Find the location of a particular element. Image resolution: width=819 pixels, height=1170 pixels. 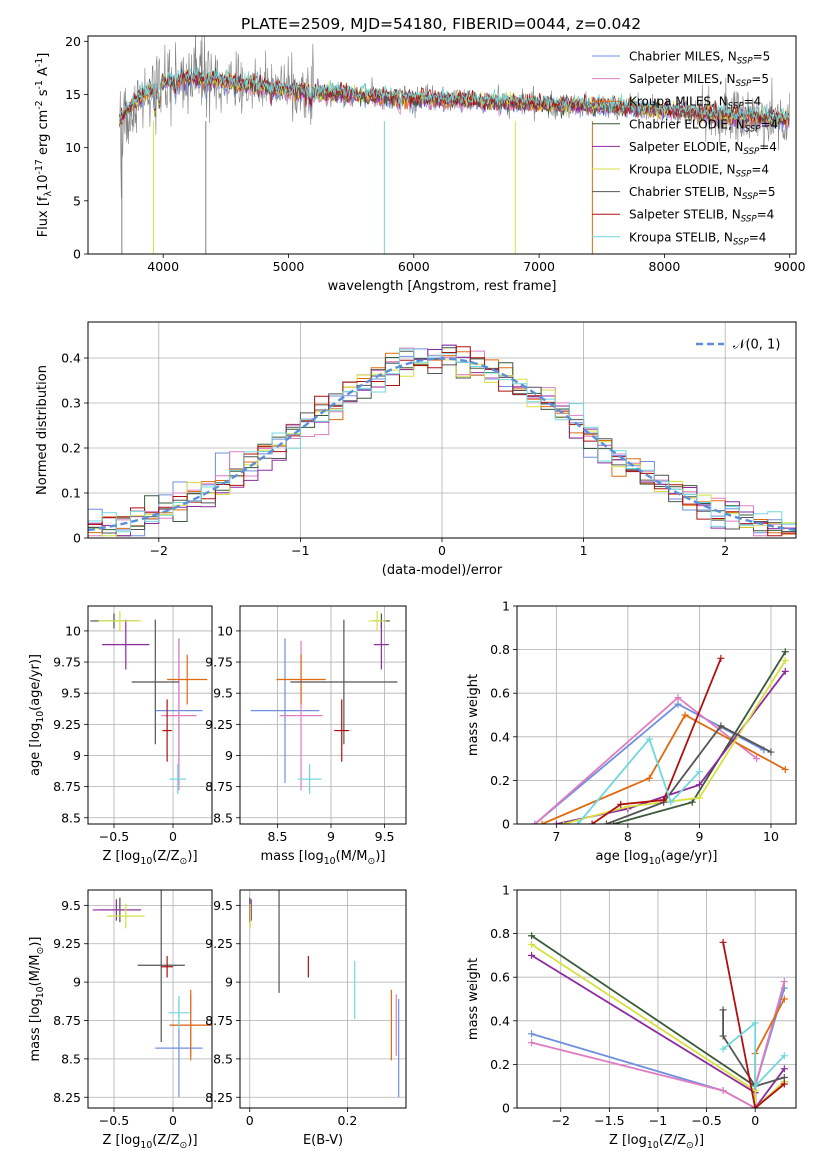

legend-series-name: Salpeter MILES is located at coordinates (674, 79).